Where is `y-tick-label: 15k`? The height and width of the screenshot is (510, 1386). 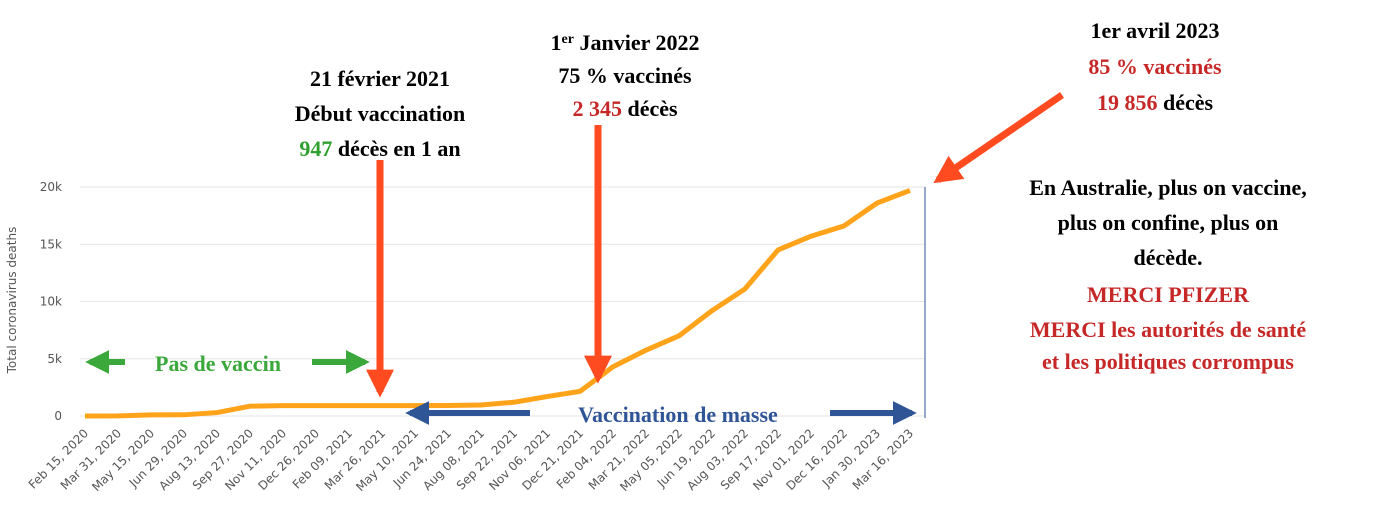 y-tick-label: 15k is located at coordinates (51, 244).